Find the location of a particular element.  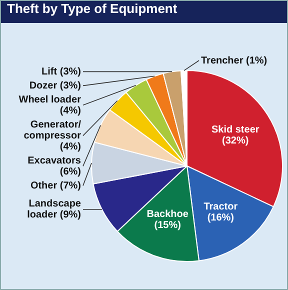

data-label: (16%) is located at coordinates (220, 218).